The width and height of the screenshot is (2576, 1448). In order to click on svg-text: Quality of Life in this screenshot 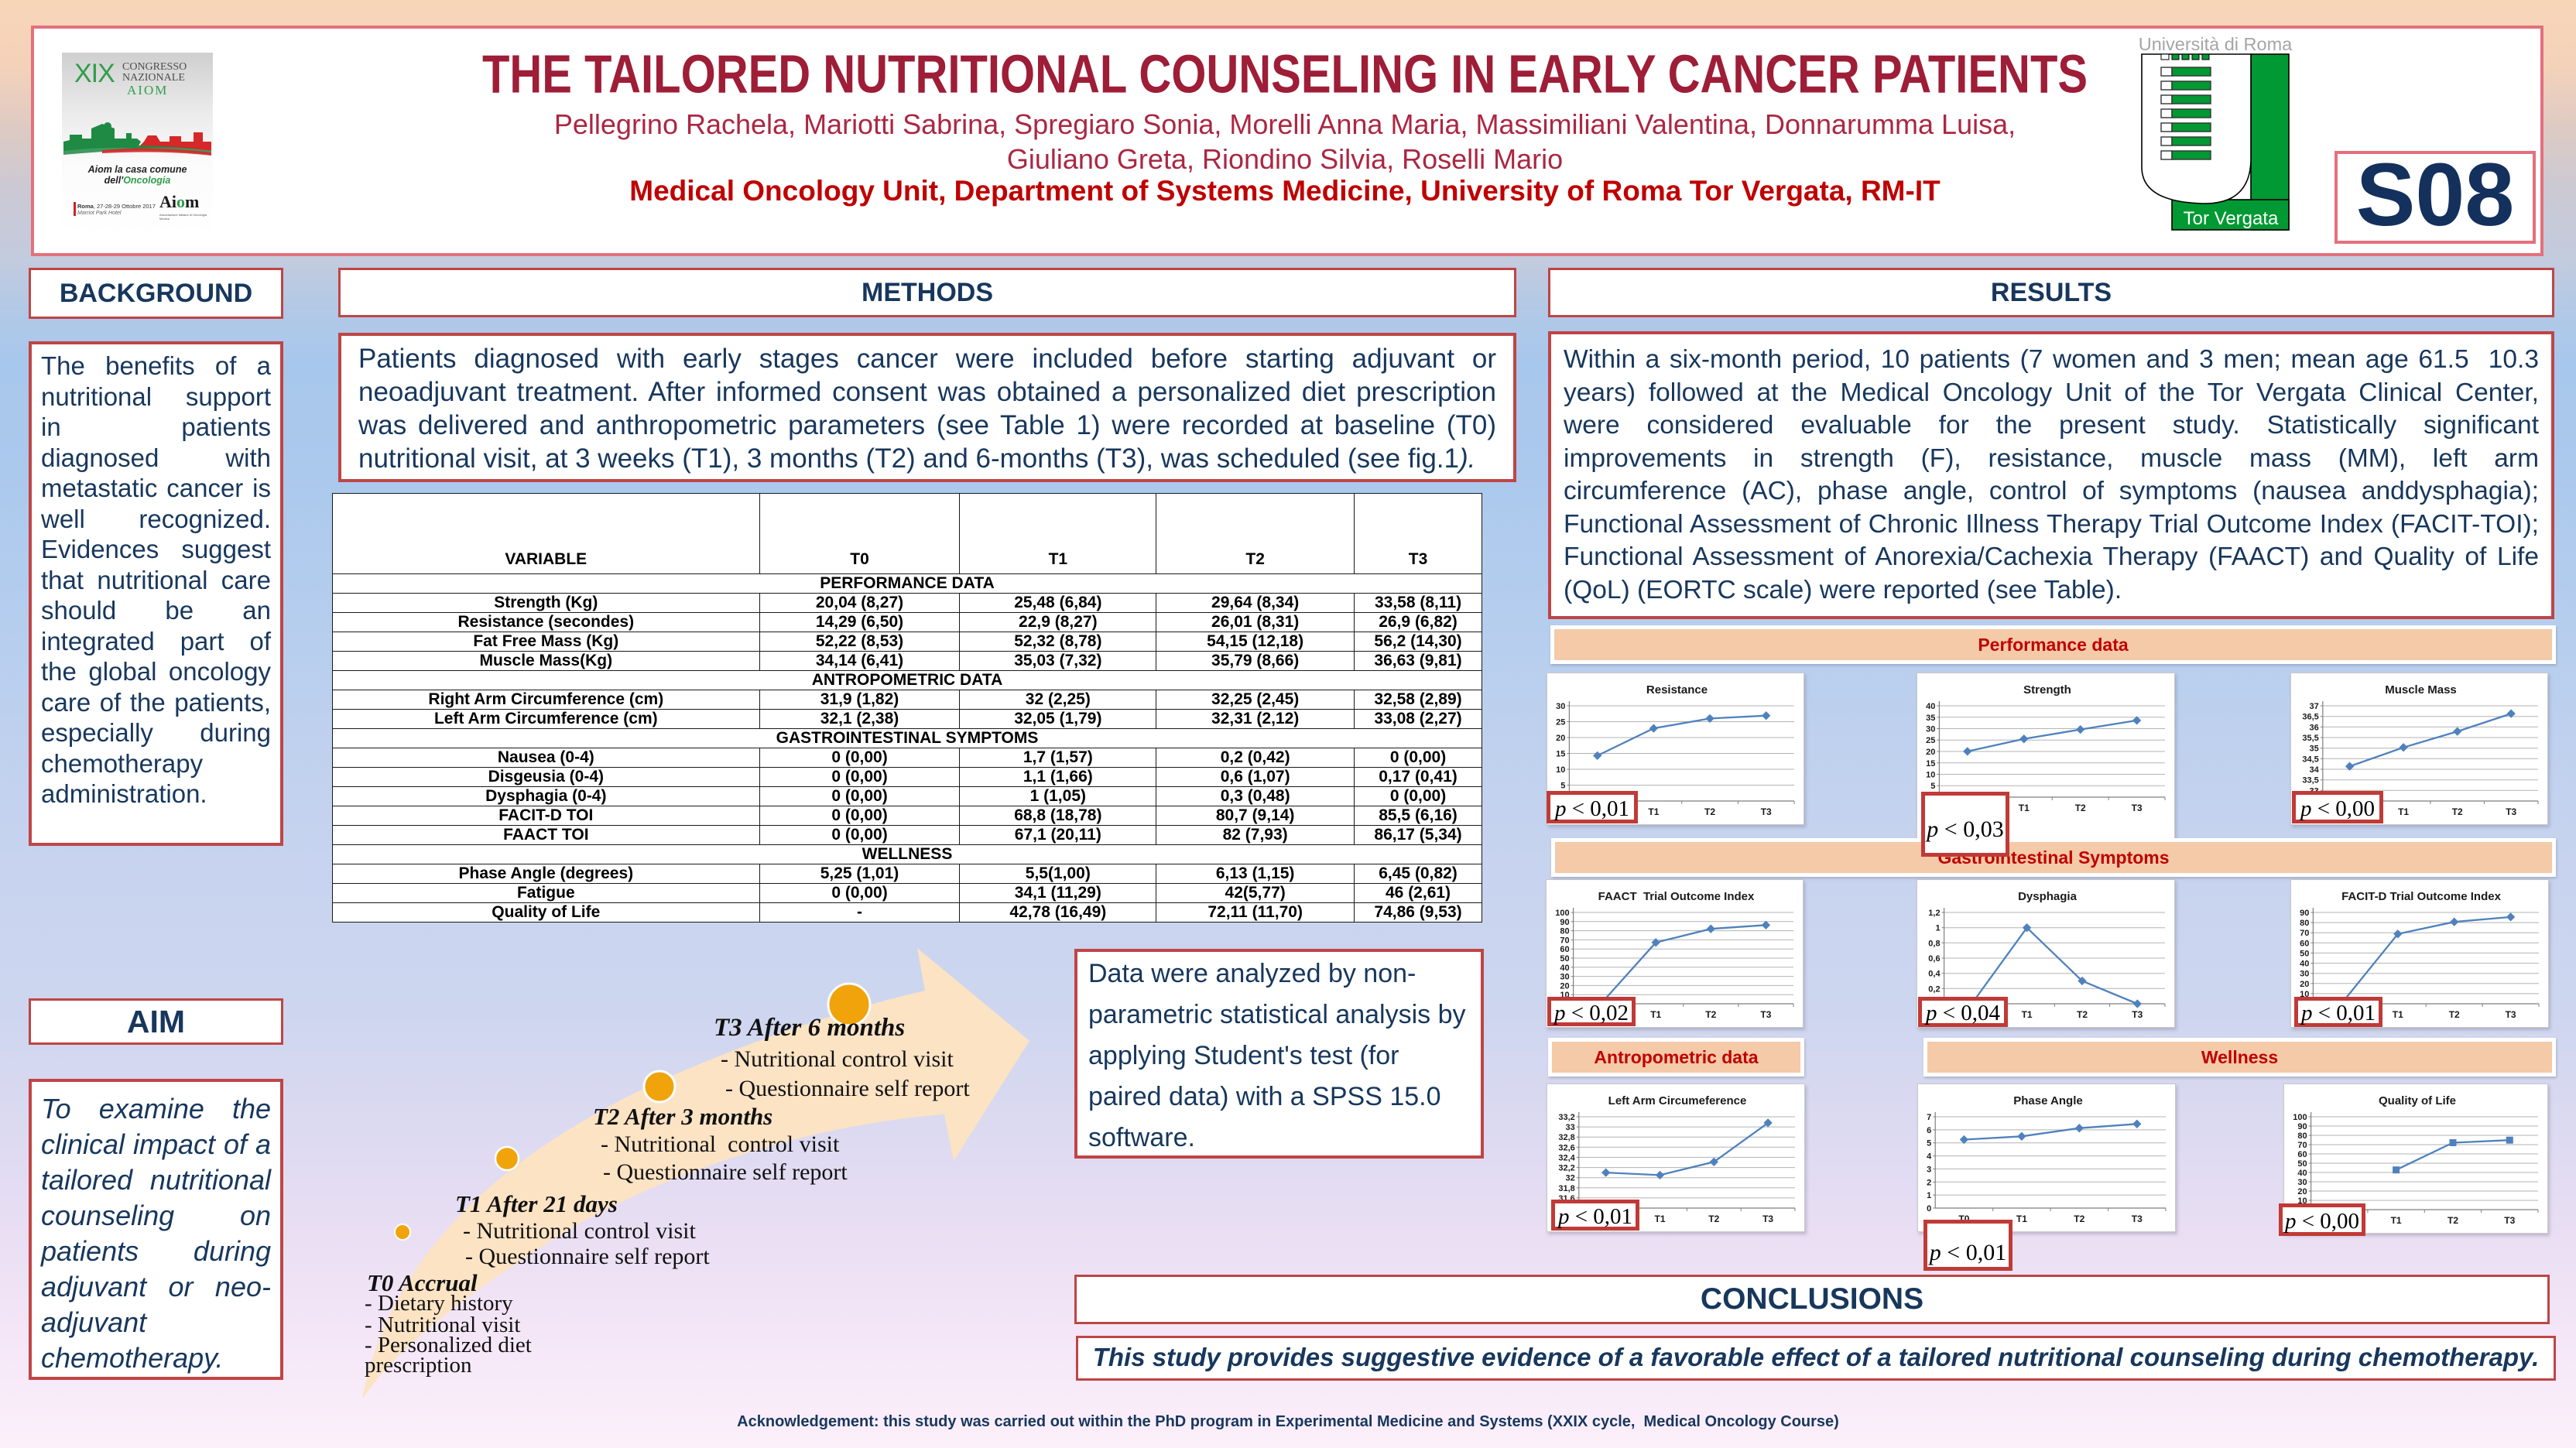, I will do `click(2417, 1101)`.